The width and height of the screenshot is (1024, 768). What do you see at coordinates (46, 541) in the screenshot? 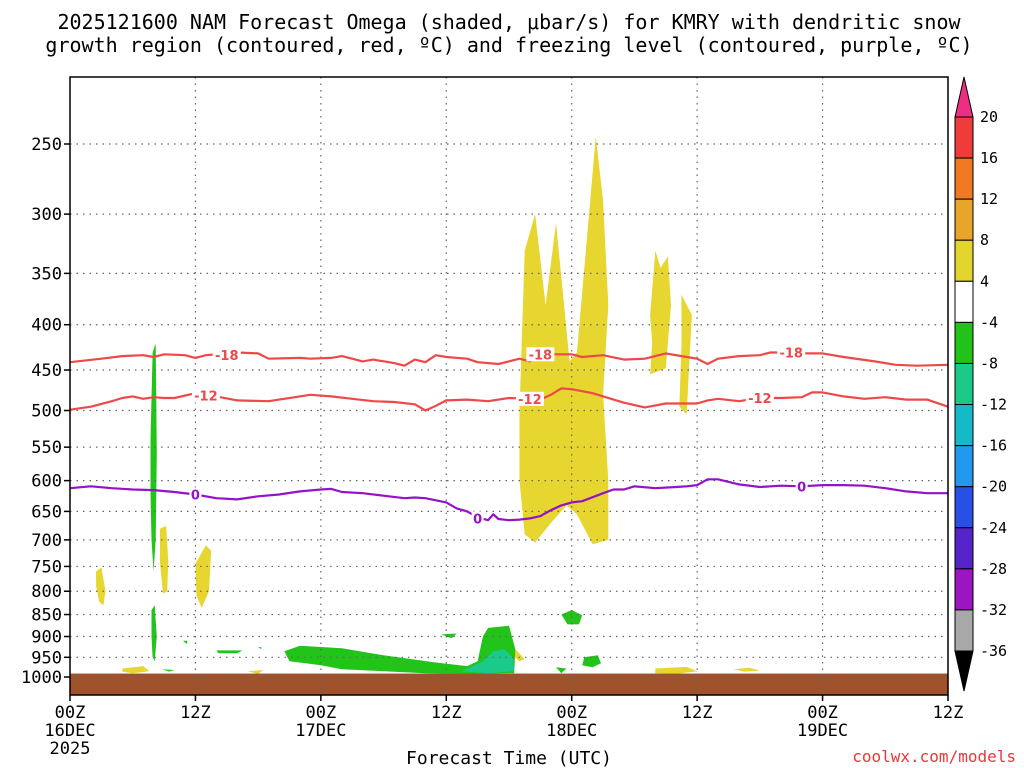
I see `y-tick-label-700: 700` at bounding box center [46, 541].